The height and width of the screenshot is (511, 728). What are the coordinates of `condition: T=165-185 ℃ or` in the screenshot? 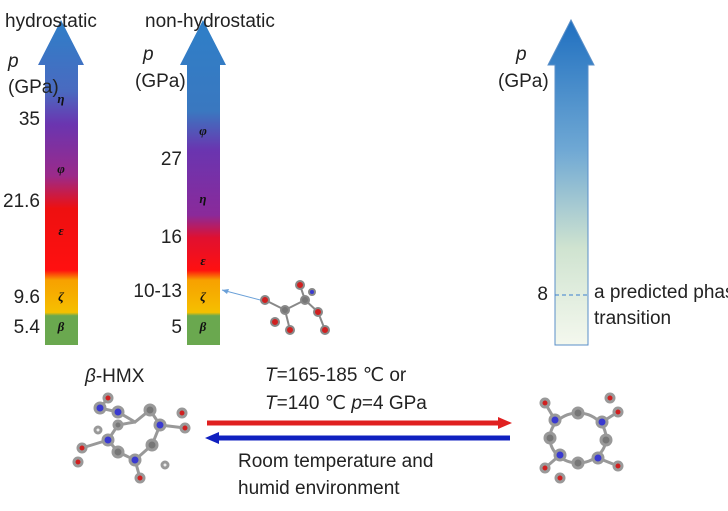 It's located at (336, 375).